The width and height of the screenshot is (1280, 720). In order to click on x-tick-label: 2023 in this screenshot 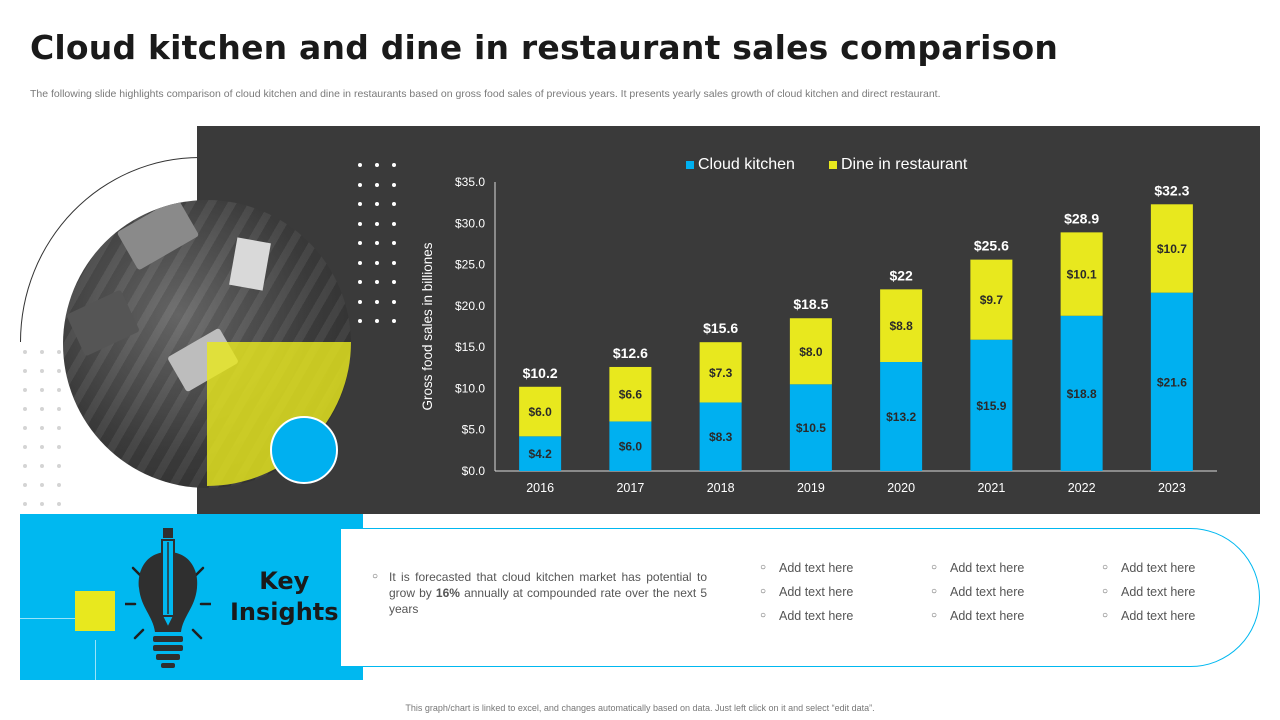, I will do `click(1172, 488)`.